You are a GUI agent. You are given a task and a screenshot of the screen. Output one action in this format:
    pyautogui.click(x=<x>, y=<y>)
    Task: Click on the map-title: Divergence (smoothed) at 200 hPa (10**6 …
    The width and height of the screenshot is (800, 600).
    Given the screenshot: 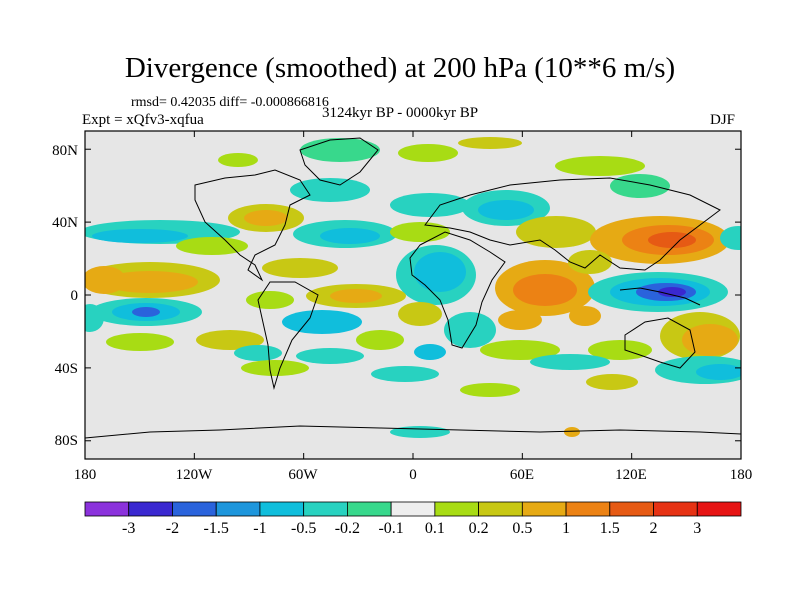 What is the action you would take?
    pyautogui.click(x=400, y=68)
    